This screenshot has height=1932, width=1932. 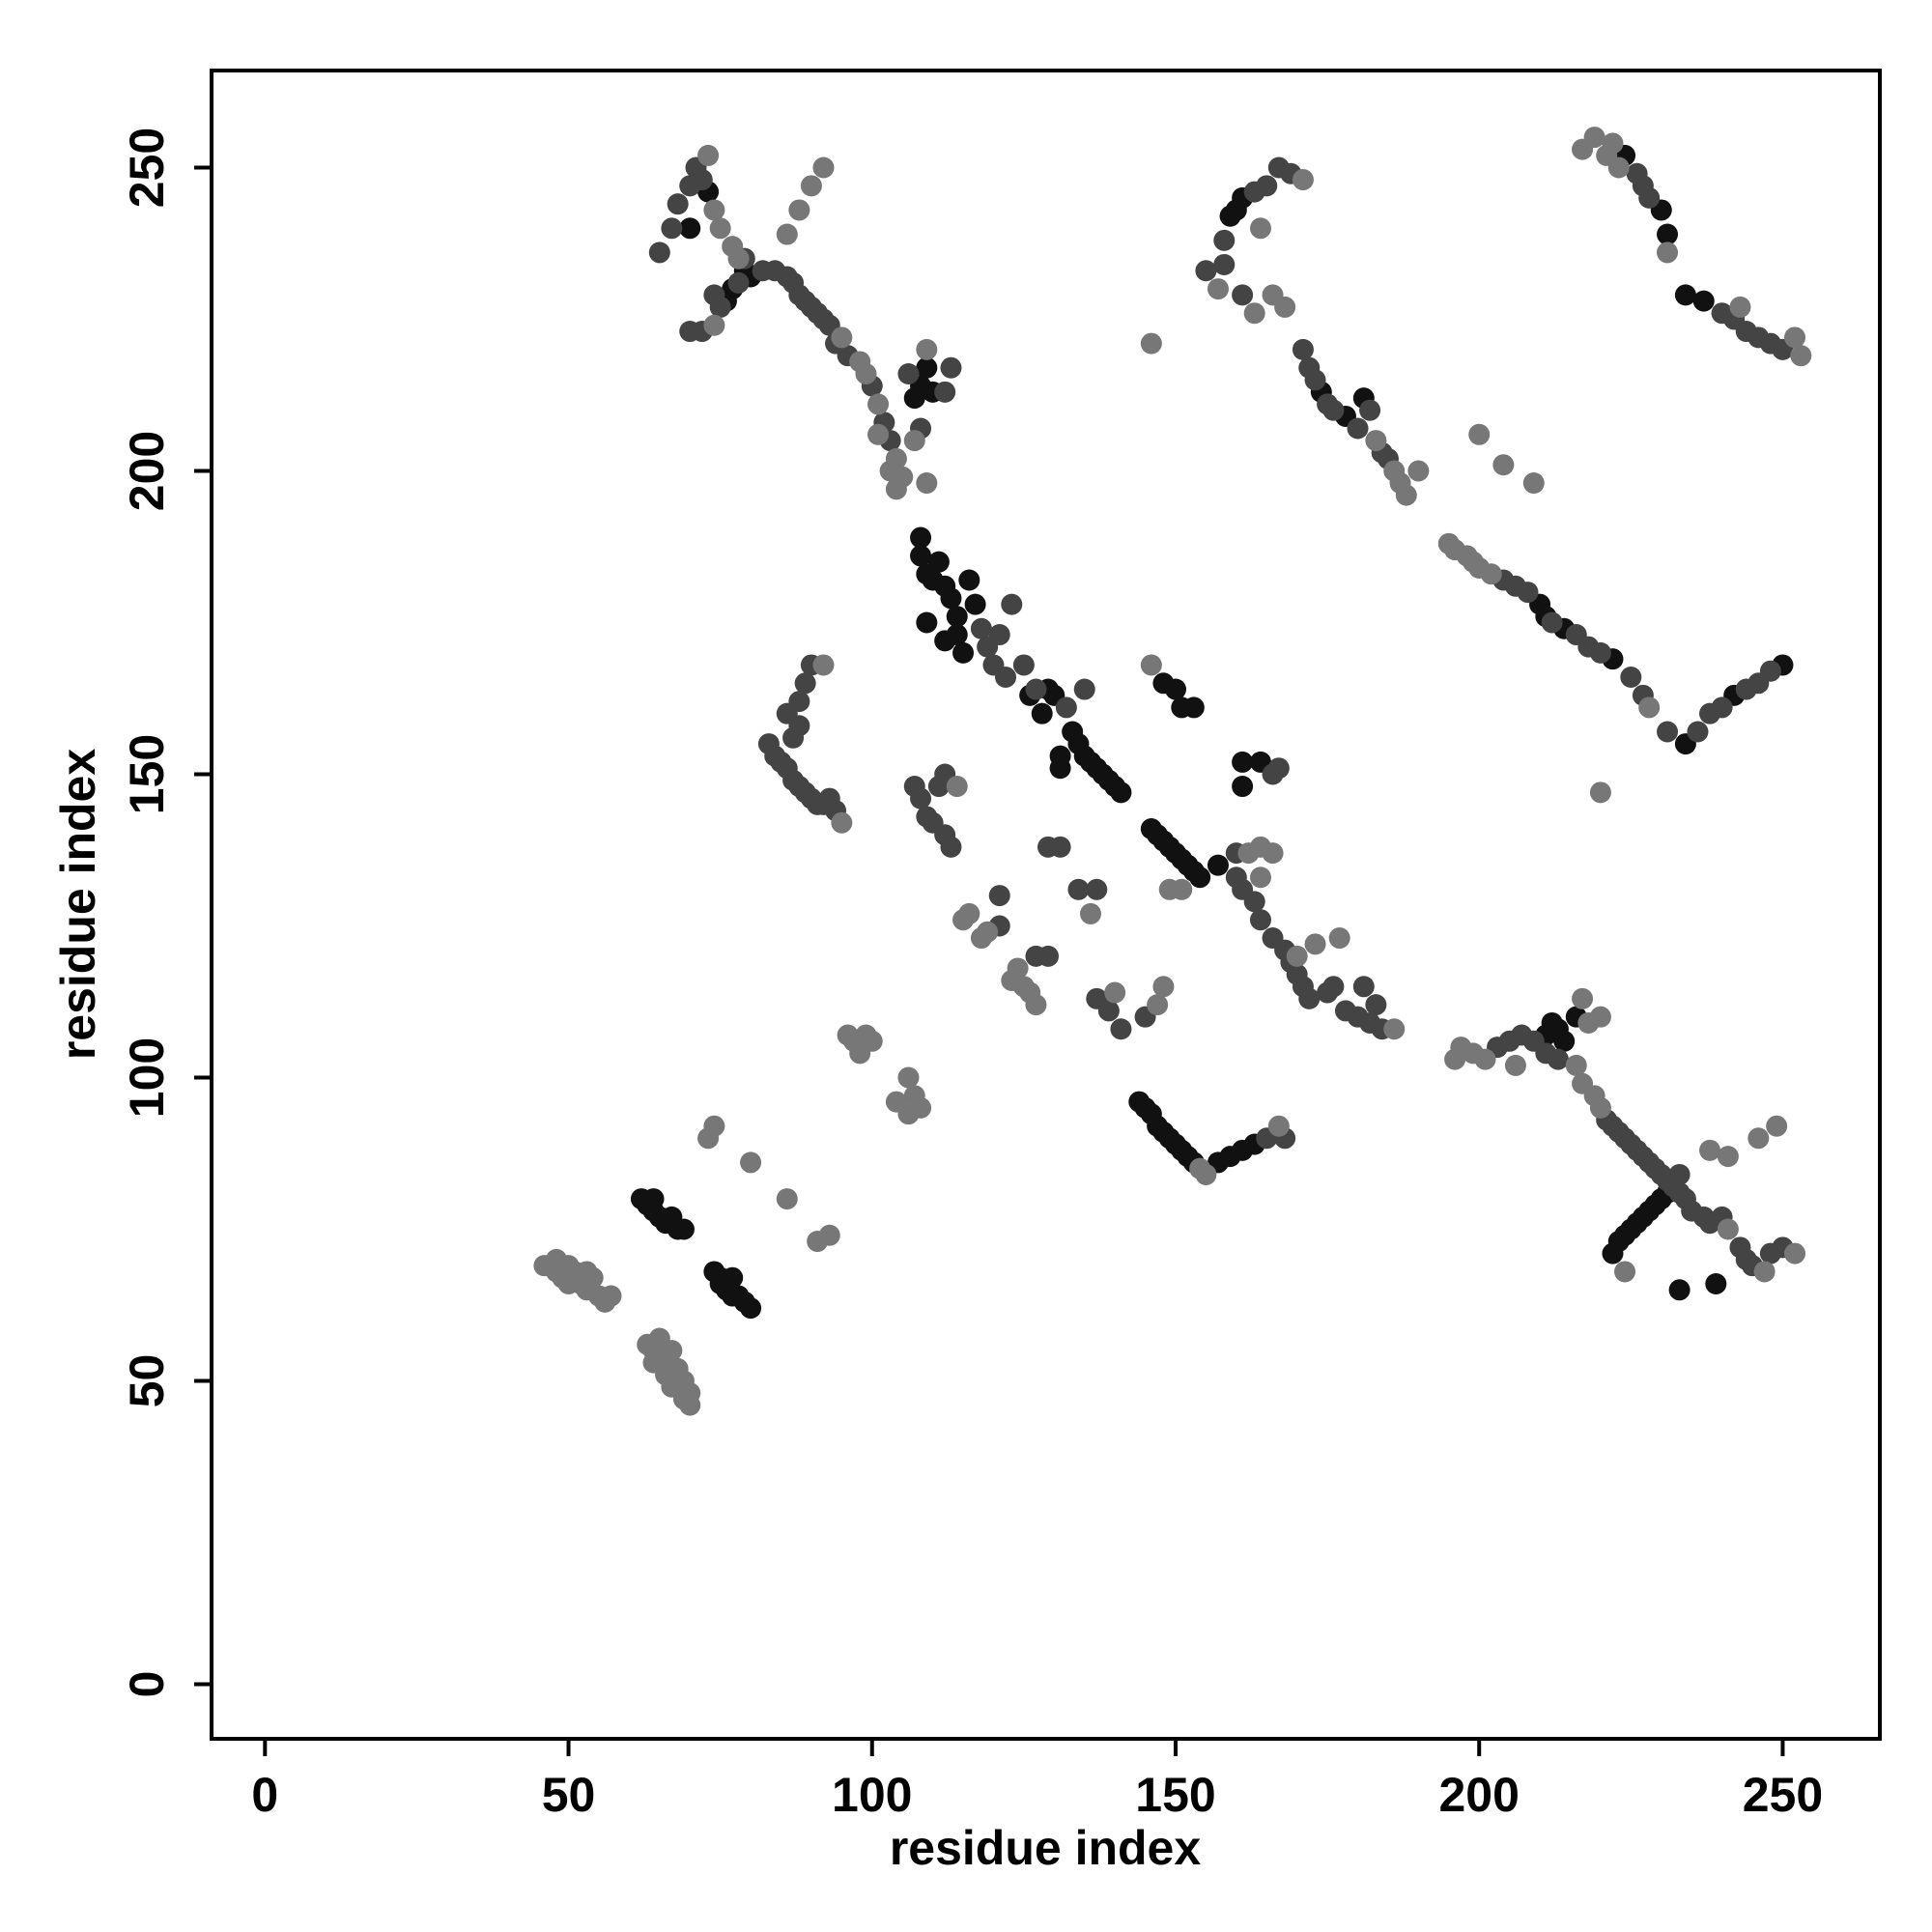 I want to click on x-tick-label: 150, so click(x=1175, y=1795).